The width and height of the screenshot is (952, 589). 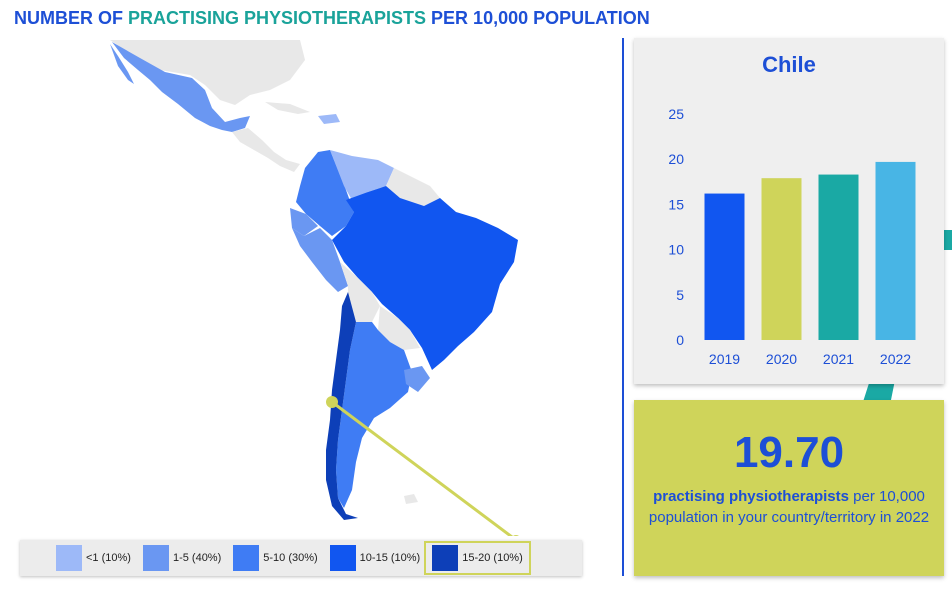 I want to click on x-tick-label: 2020, so click(x=781, y=359).